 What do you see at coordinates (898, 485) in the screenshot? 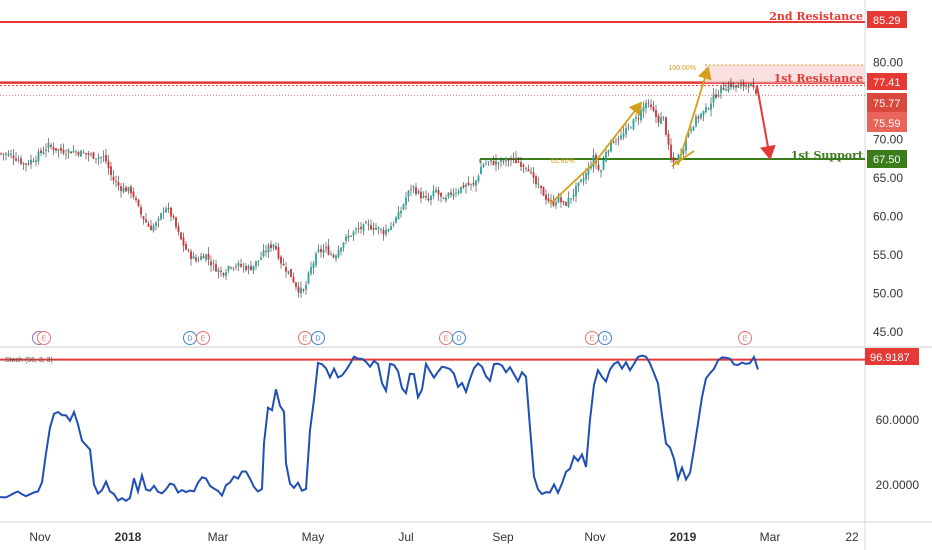
I see `stoch-tick-label: 20.0000` at bounding box center [898, 485].